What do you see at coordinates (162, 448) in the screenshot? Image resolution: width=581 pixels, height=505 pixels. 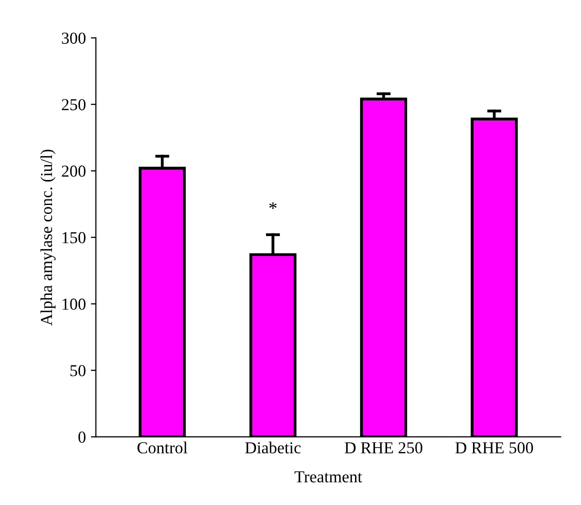 I see `x-tick-label: Control` at bounding box center [162, 448].